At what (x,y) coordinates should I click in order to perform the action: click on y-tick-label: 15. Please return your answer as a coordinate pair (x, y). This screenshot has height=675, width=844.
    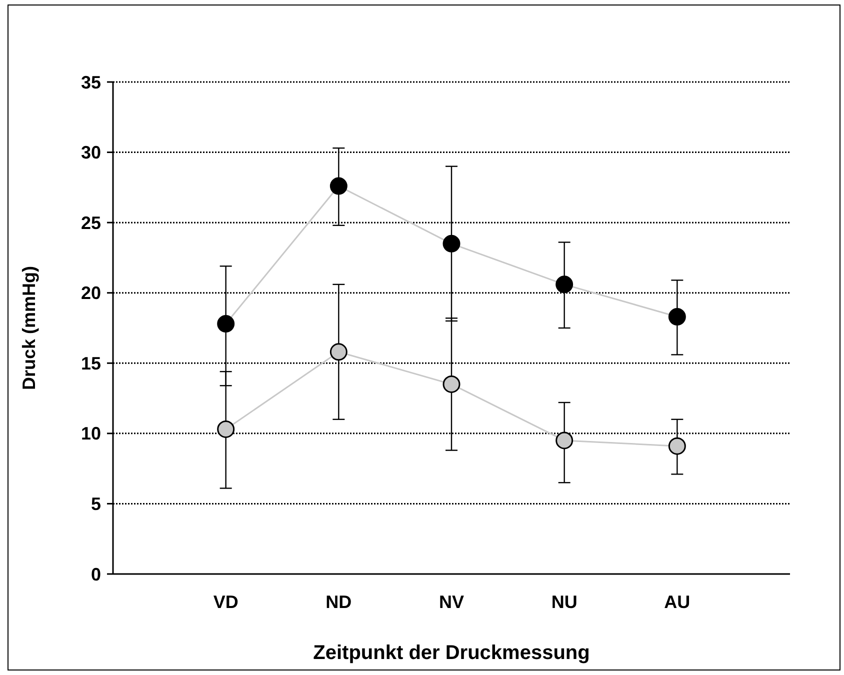
    Looking at the image, I should click on (90, 363).